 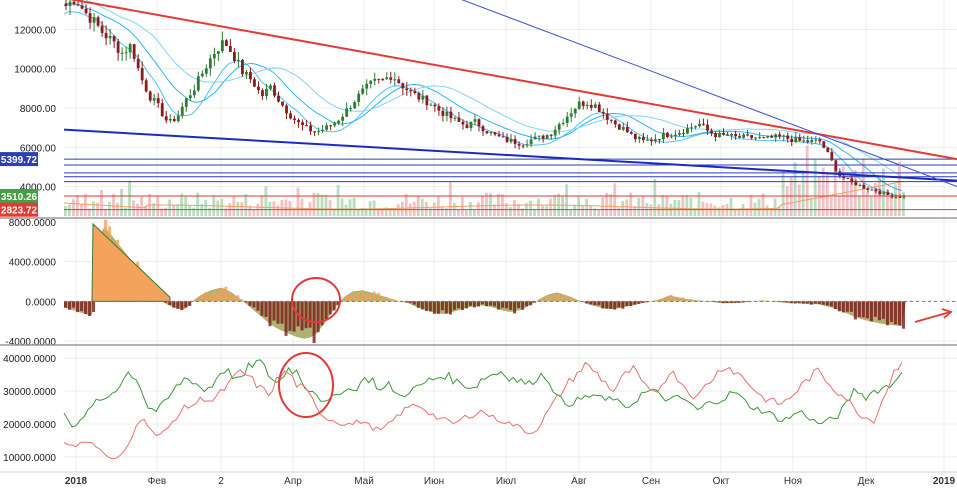 What do you see at coordinates (19, 197) in the screenshot?
I see `price-badge-label: 3510.26` at bounding box center [19, 197].